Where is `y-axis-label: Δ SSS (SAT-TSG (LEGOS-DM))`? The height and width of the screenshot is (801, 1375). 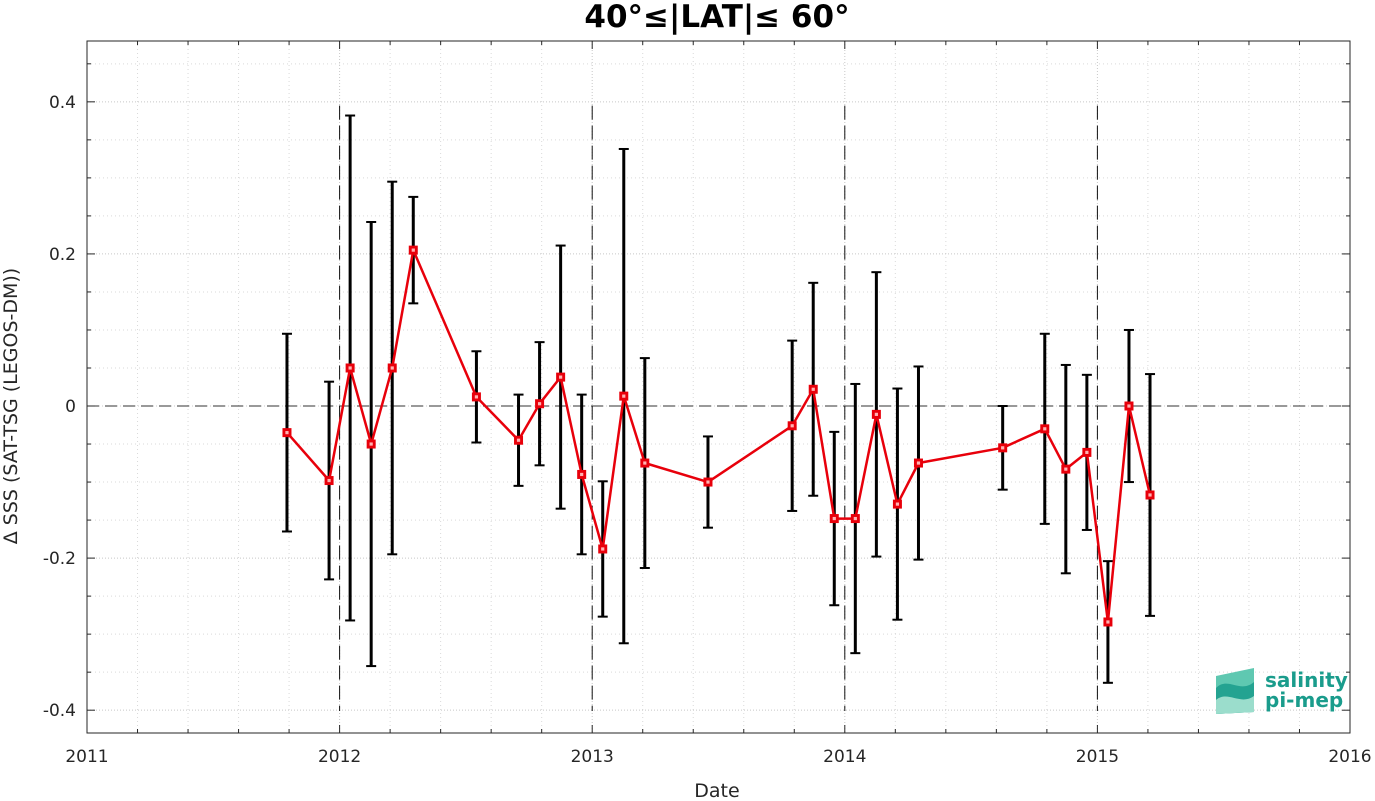
y-axis-label: Δ SSS (SAT-TSG (LEGOS-DM)) is located at coordinates (11, 406).